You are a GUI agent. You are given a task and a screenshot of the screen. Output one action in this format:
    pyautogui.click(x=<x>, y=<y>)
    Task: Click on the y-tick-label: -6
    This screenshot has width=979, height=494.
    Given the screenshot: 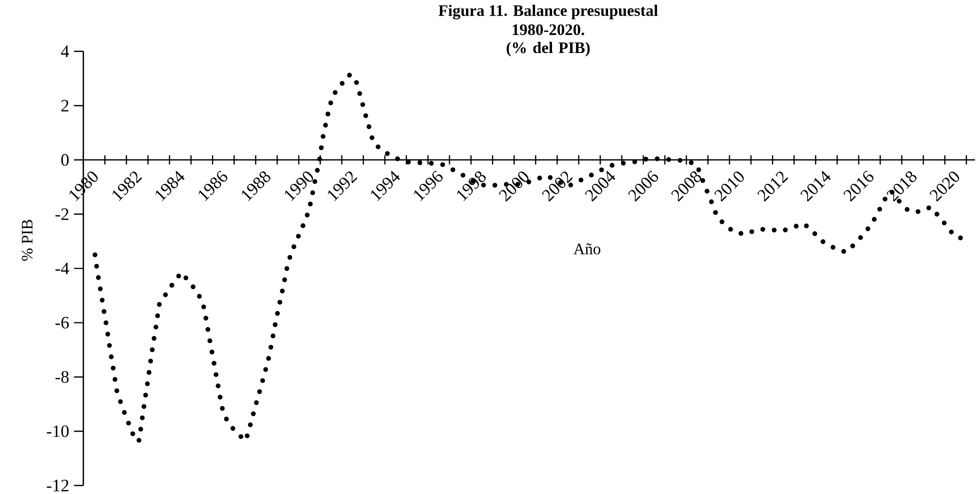 What is the action you would take?
    pyautogui.click(x=62, y=322)
    